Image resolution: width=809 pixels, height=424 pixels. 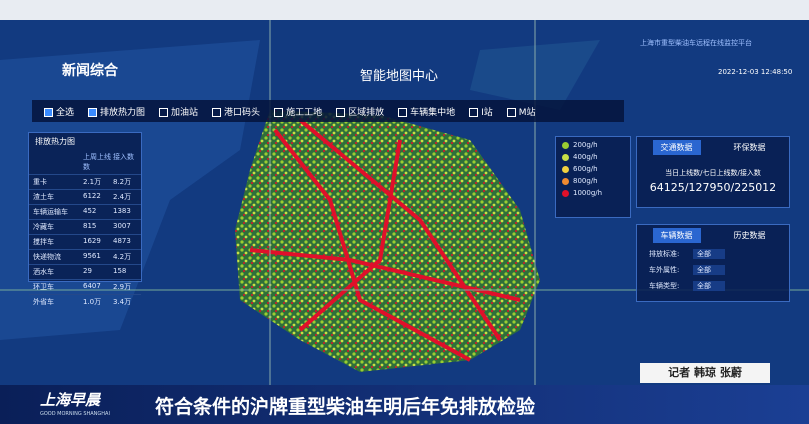 I want to click on metric: 64125/127950/225012, so click(x=713, y=187).